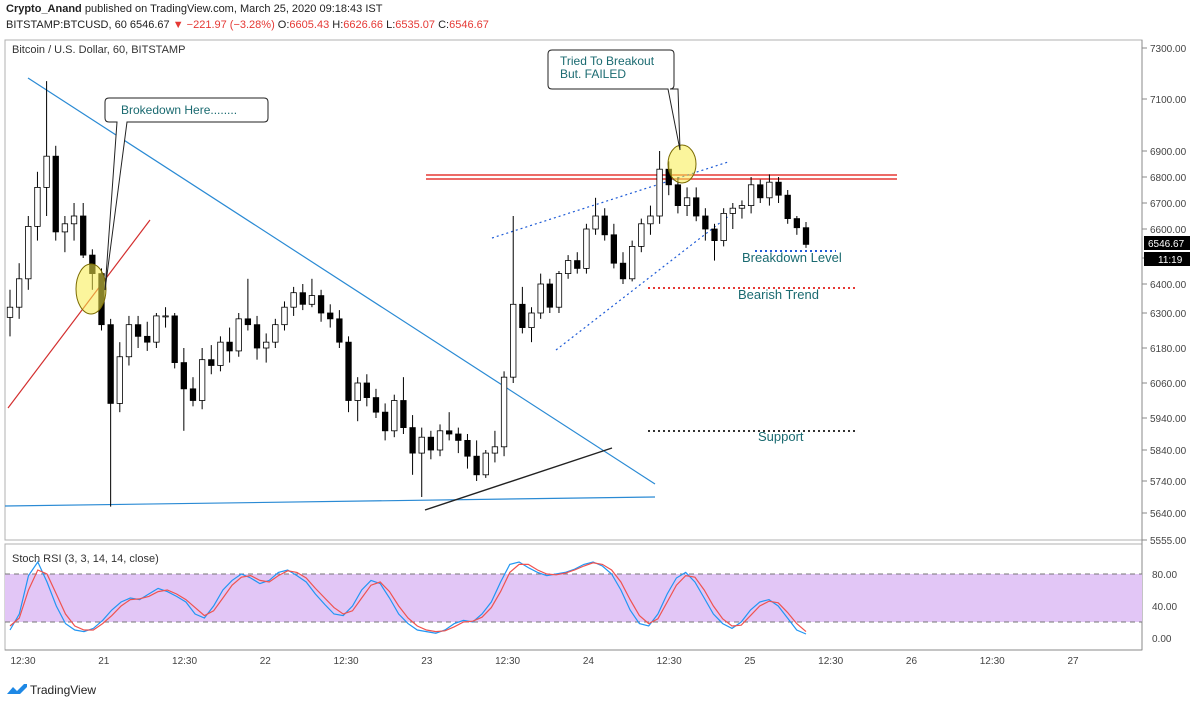 The width and height of the screenshot is (1200, 704). What do you see at coordinates (330, 501) in the screenshot?
I see `base-trendline` at bounding box center [330, 501].